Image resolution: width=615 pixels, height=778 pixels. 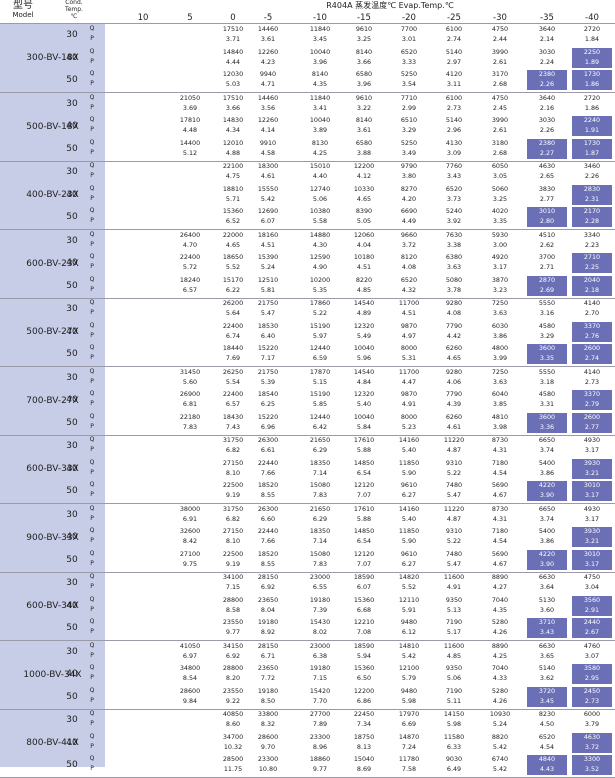 I want to click on p-value: 9.19, so click(x=233, y=495).